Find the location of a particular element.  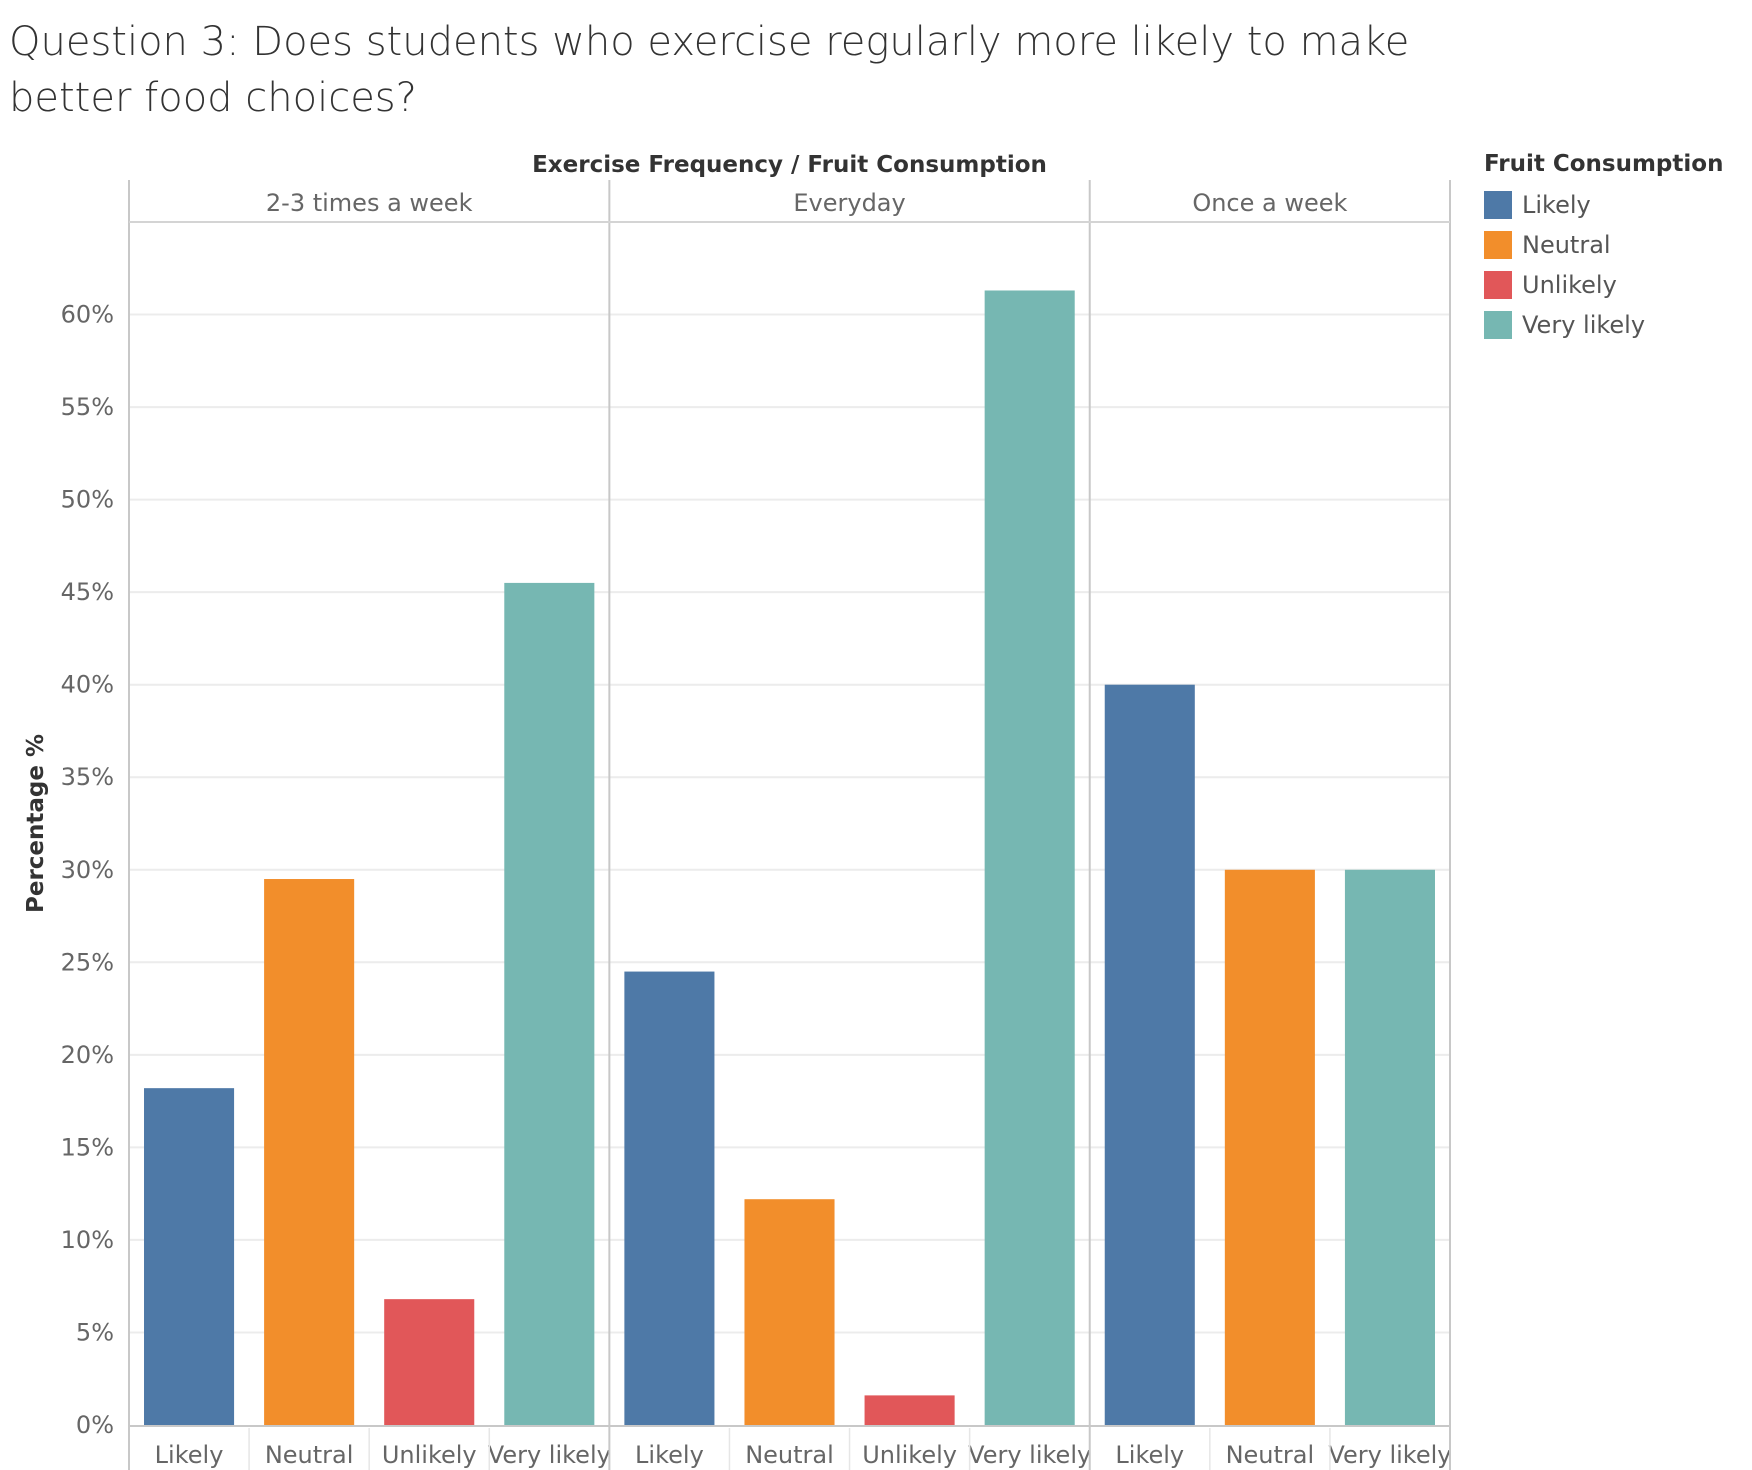

y-tick-label: 55% is located at coordinates (87, 407).